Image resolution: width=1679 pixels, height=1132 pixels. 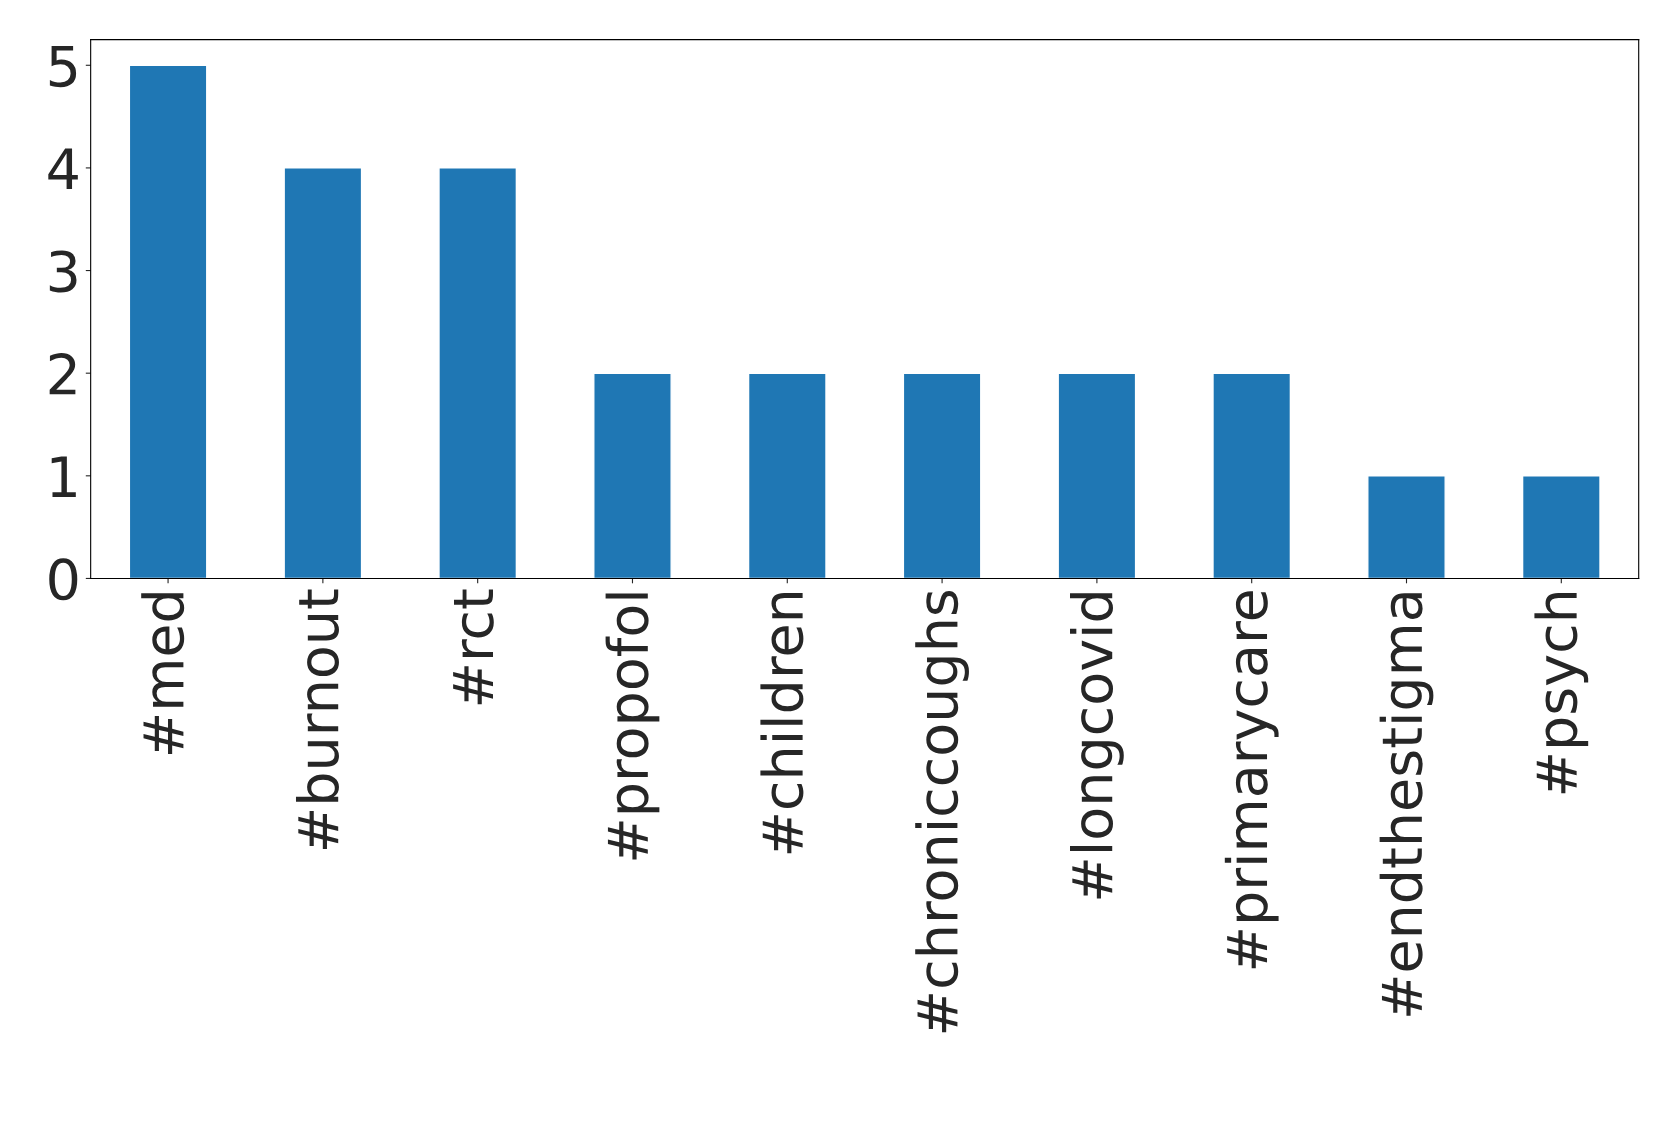 I want to click on y-tick-label: 5, so click(x=63, y=66).